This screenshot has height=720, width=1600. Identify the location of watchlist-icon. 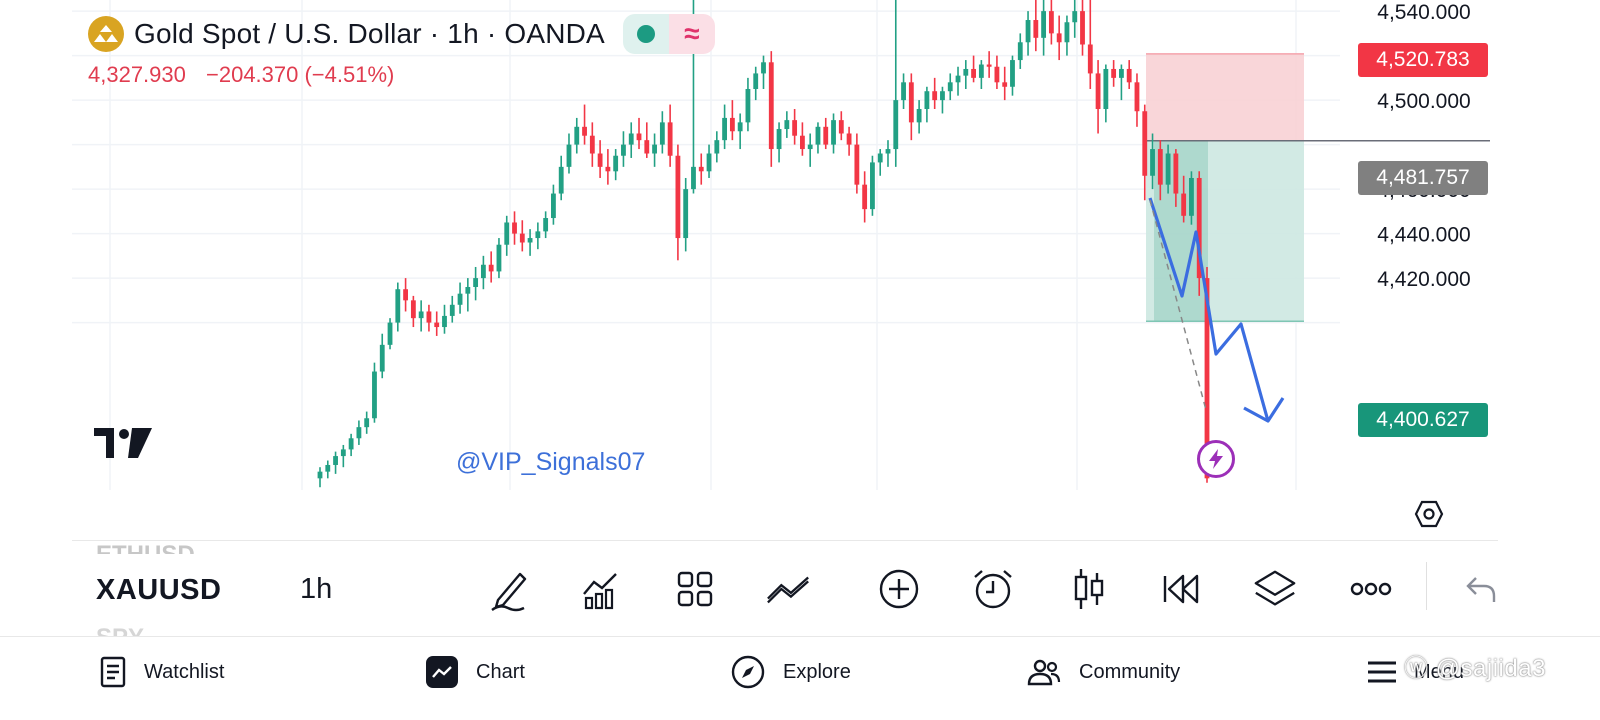
(113, 672).